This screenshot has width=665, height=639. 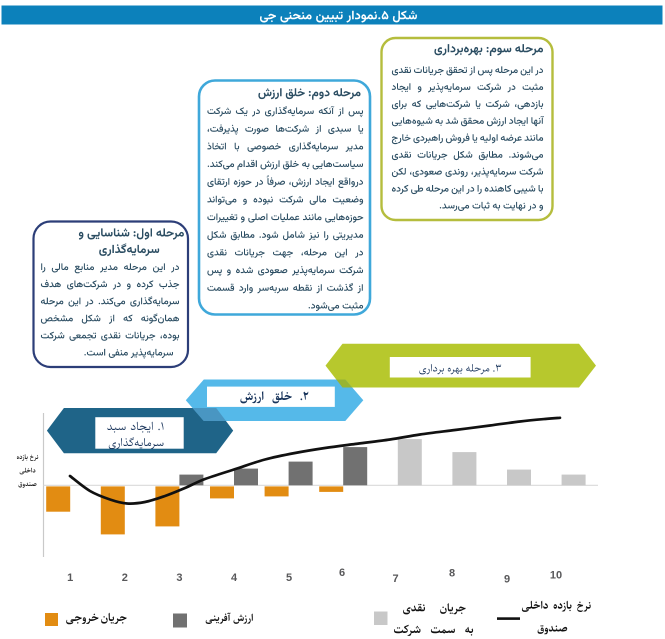 What do you see at coordinates (556, 576) in the screenshot?
I see `svg-text: 10` at bounding box center [556, 576].